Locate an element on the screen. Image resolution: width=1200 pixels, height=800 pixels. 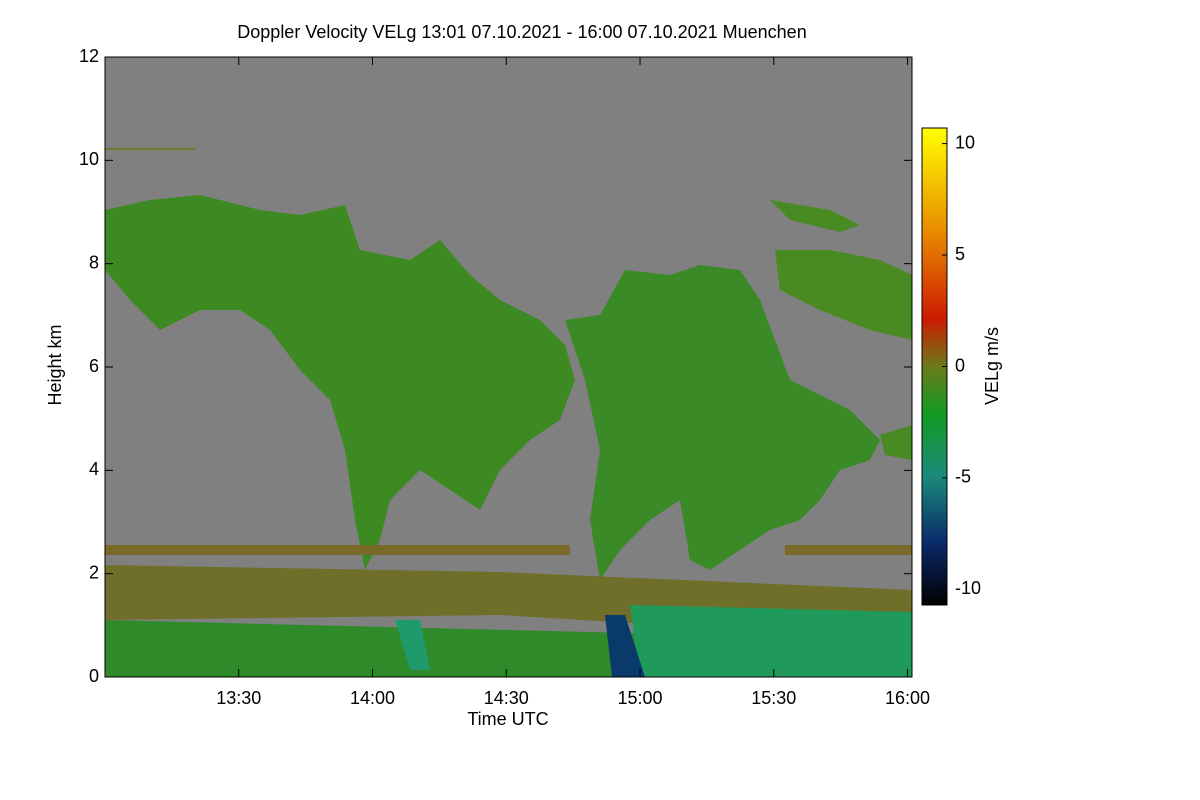
x-tick-label: 14:30 is located at coordinates (506, 698).